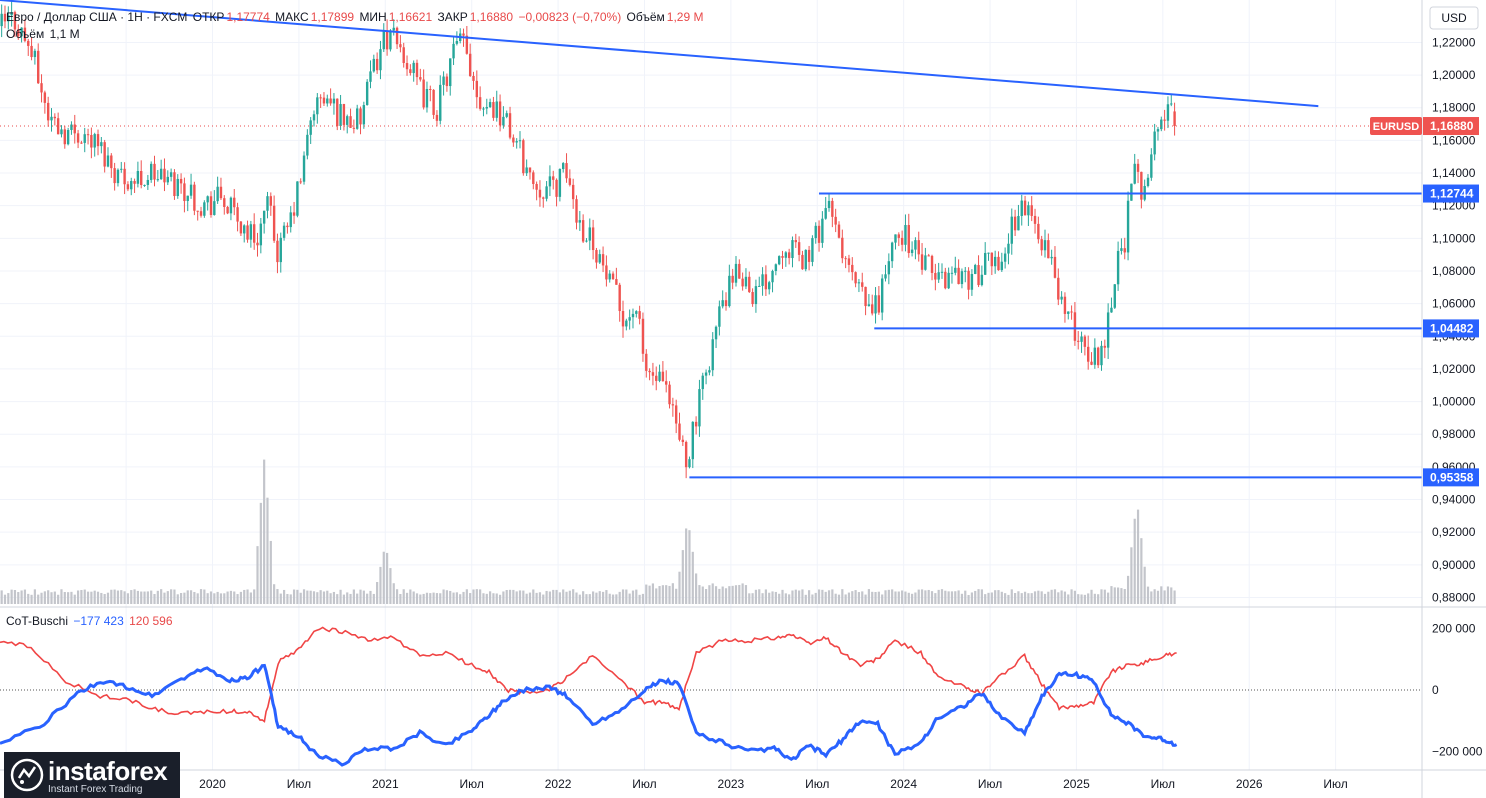  What do you see at coordinates (27, 775) in the screenshot?
I see `instaforex-logo-icon` at bounding box center [27, 775].